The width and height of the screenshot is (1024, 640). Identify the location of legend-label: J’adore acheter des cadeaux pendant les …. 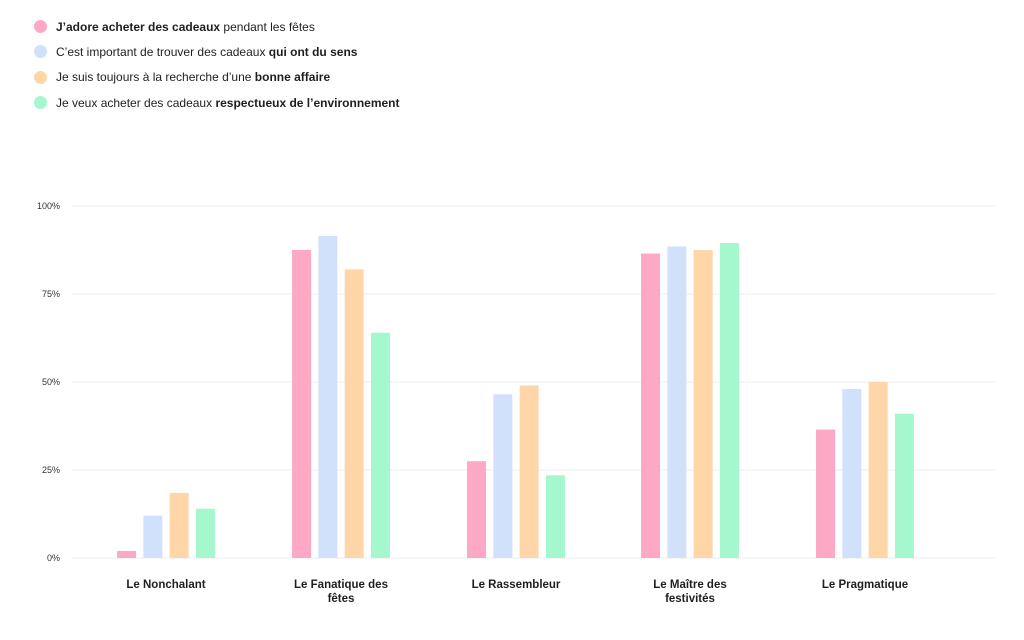
(185, 26).